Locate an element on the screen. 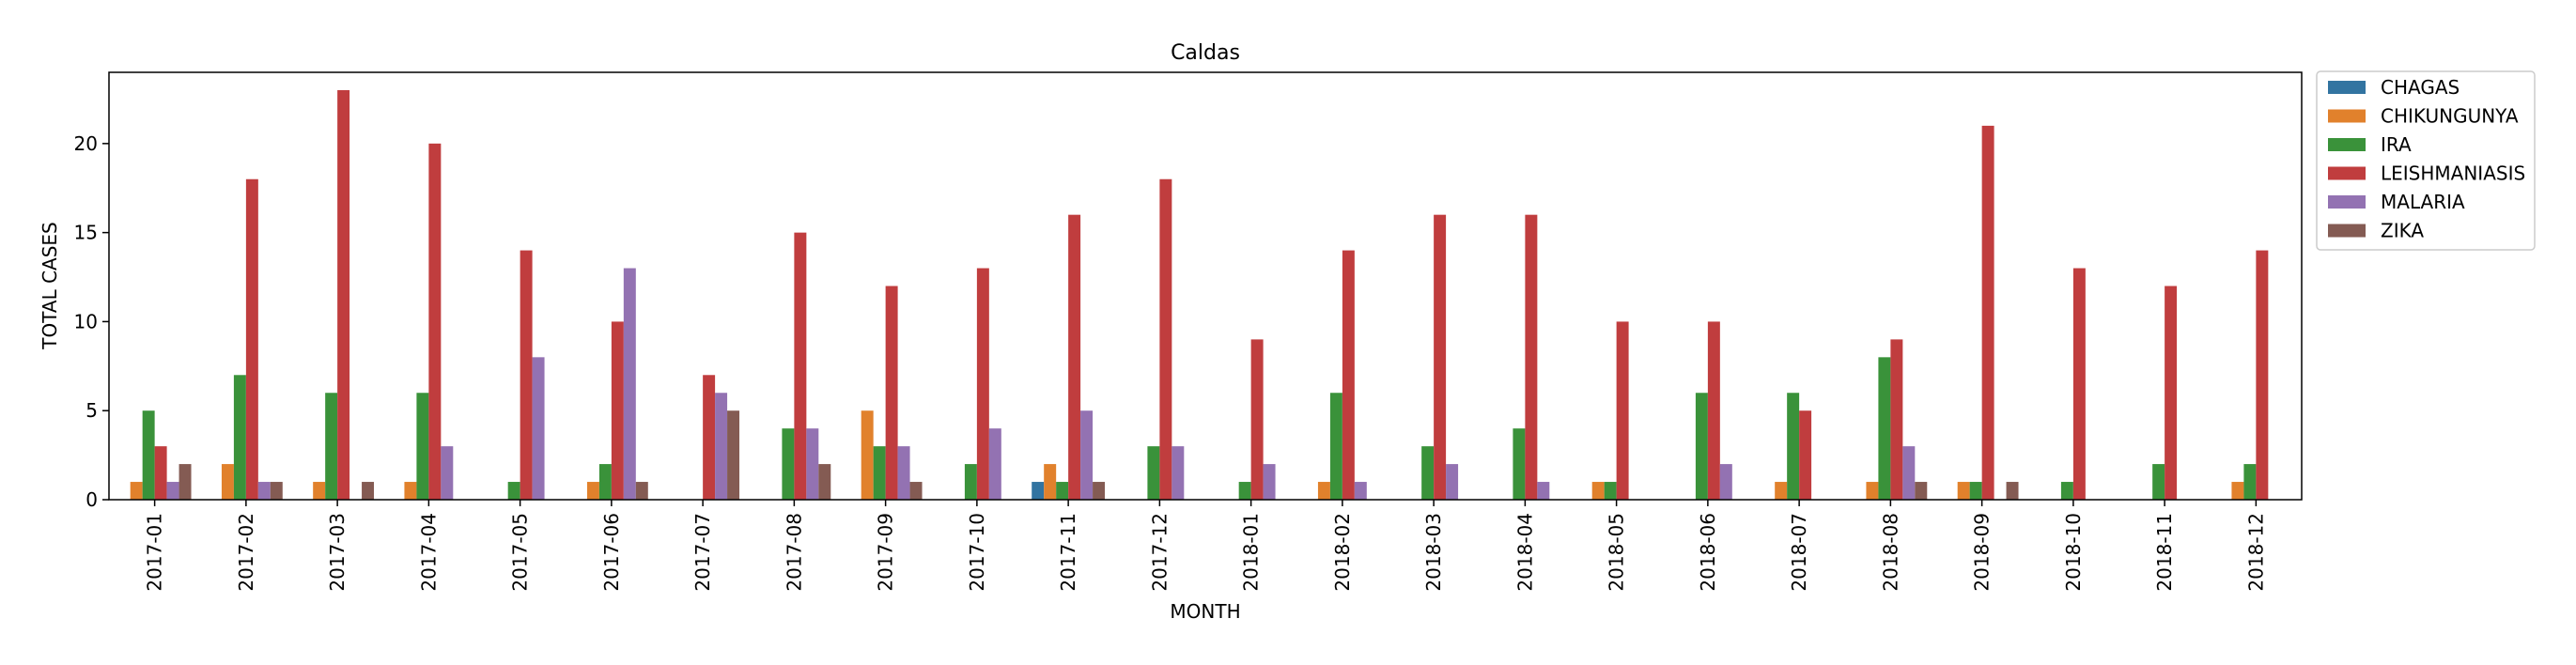 The height and width of the screenshot is (665, 2576). y-tick-label: 10 is located at coordinates (86, 321).